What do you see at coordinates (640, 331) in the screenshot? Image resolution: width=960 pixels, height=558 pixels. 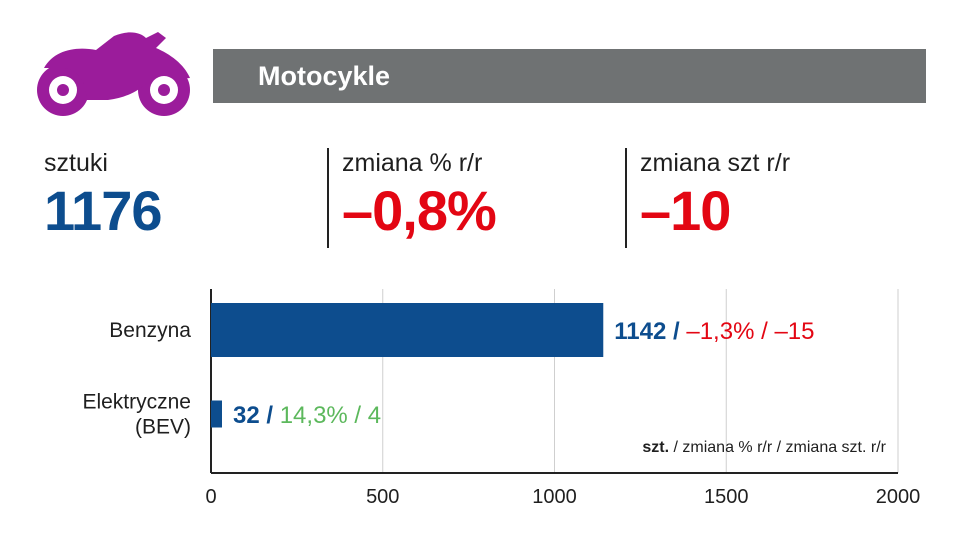 I see `data-label-count: 1142` at bounding box center [640, 331].